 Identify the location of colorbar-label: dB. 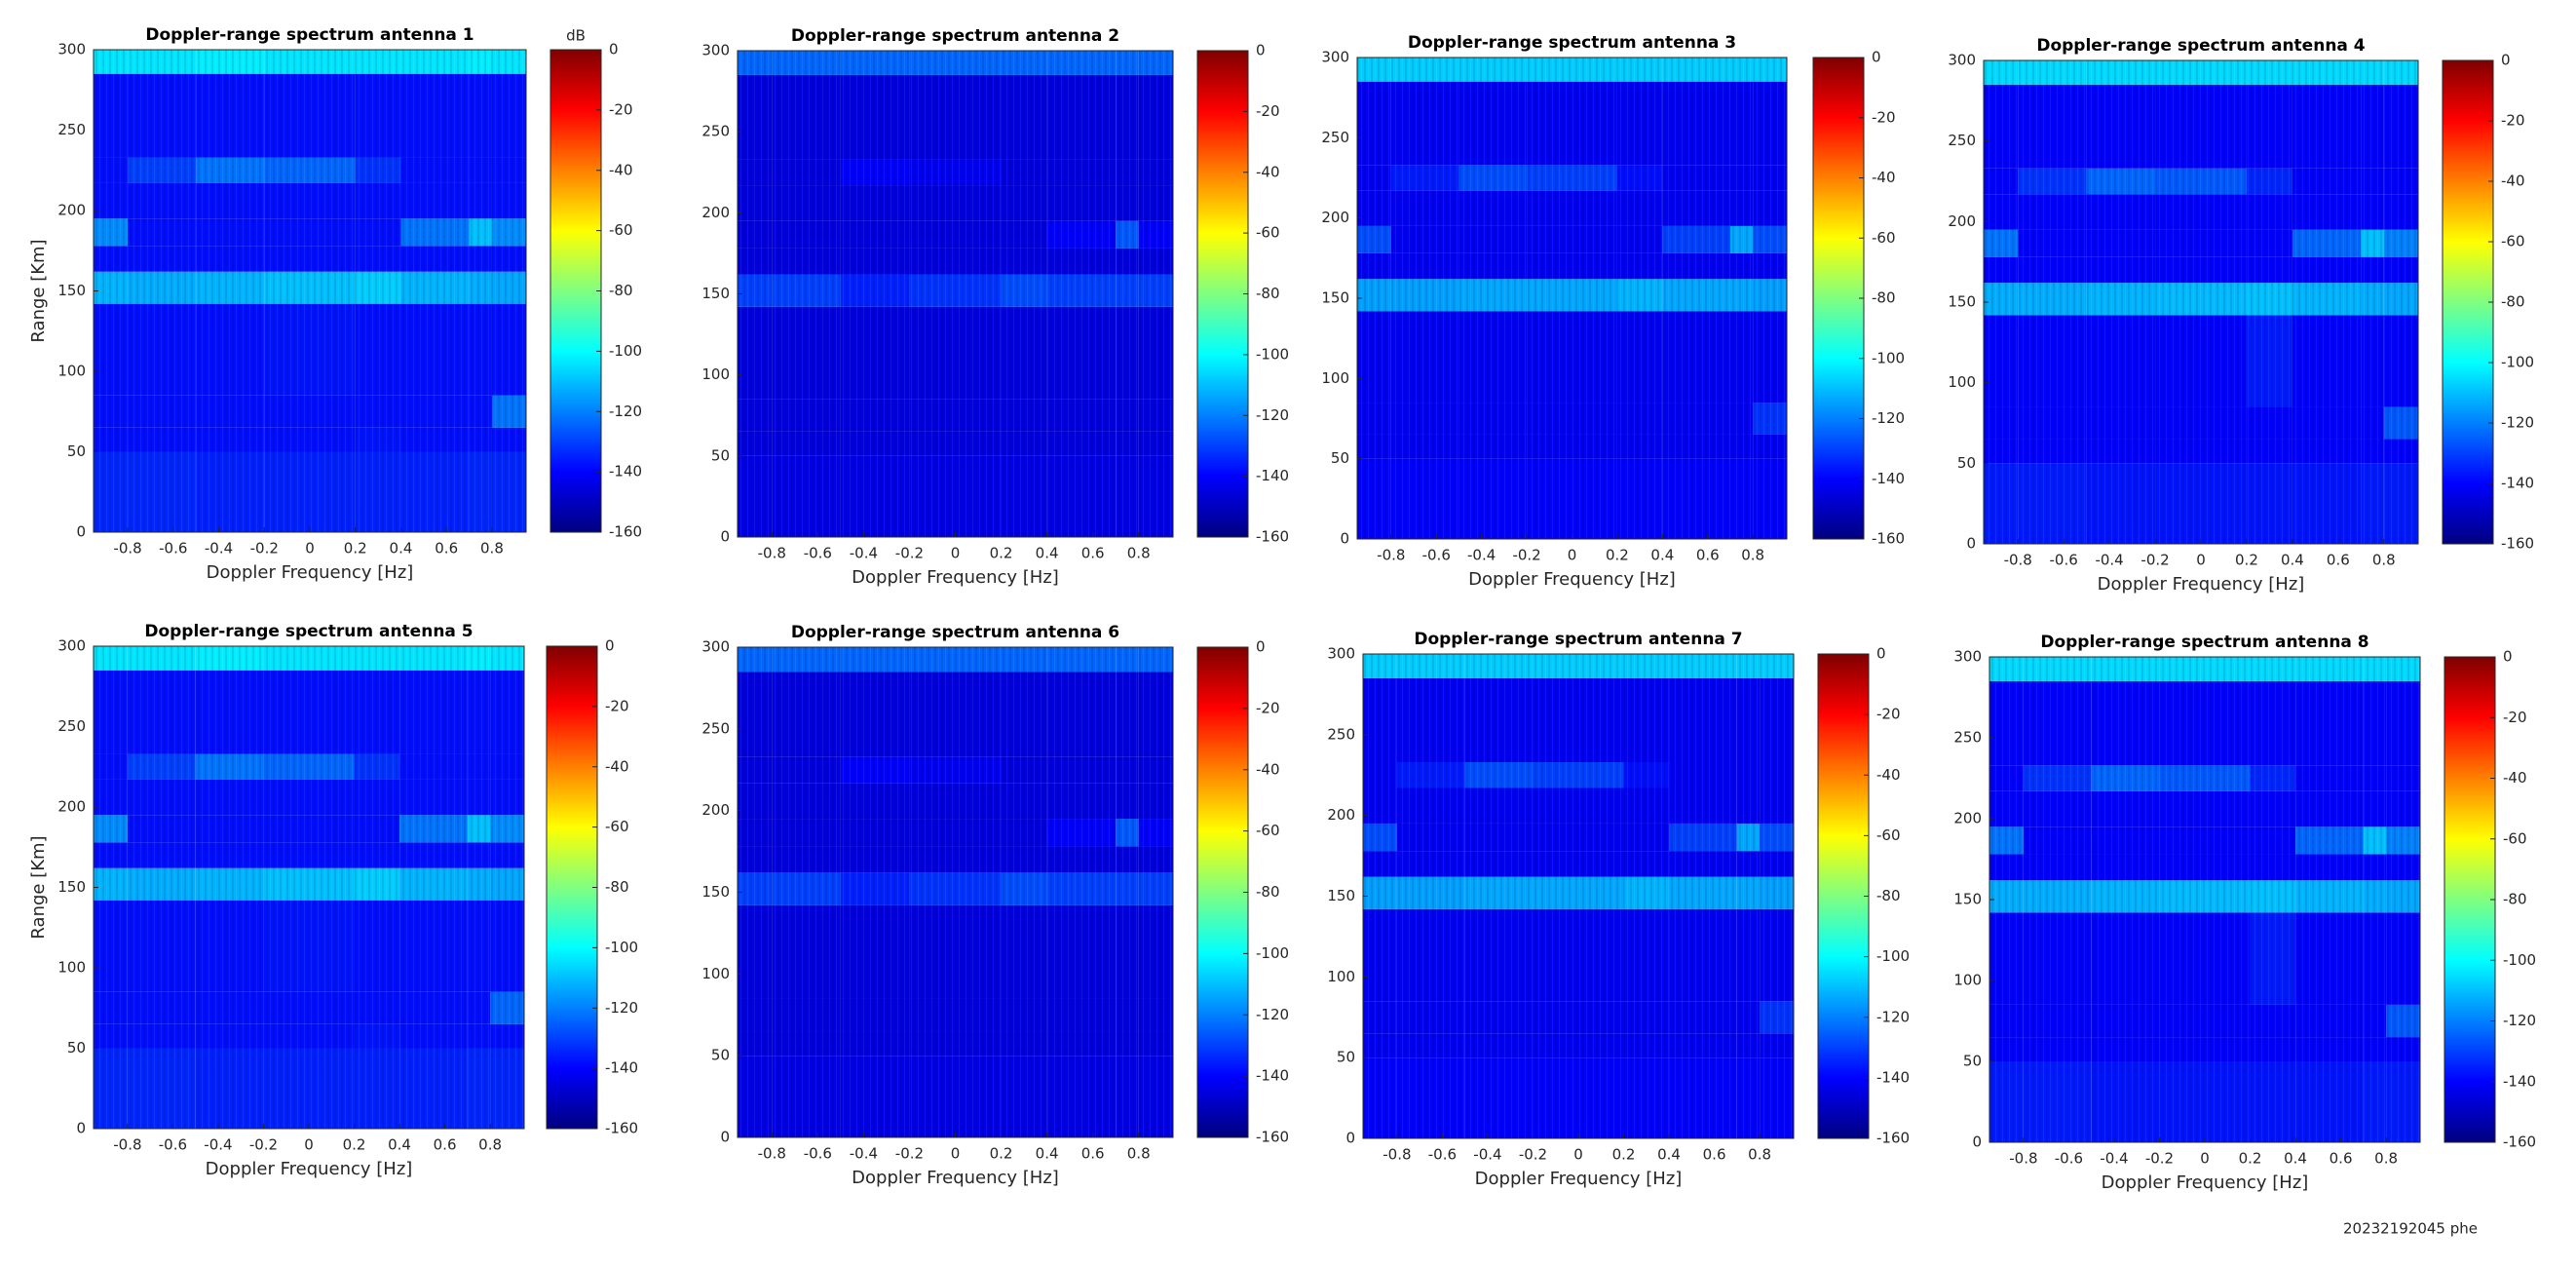
(576, 36).